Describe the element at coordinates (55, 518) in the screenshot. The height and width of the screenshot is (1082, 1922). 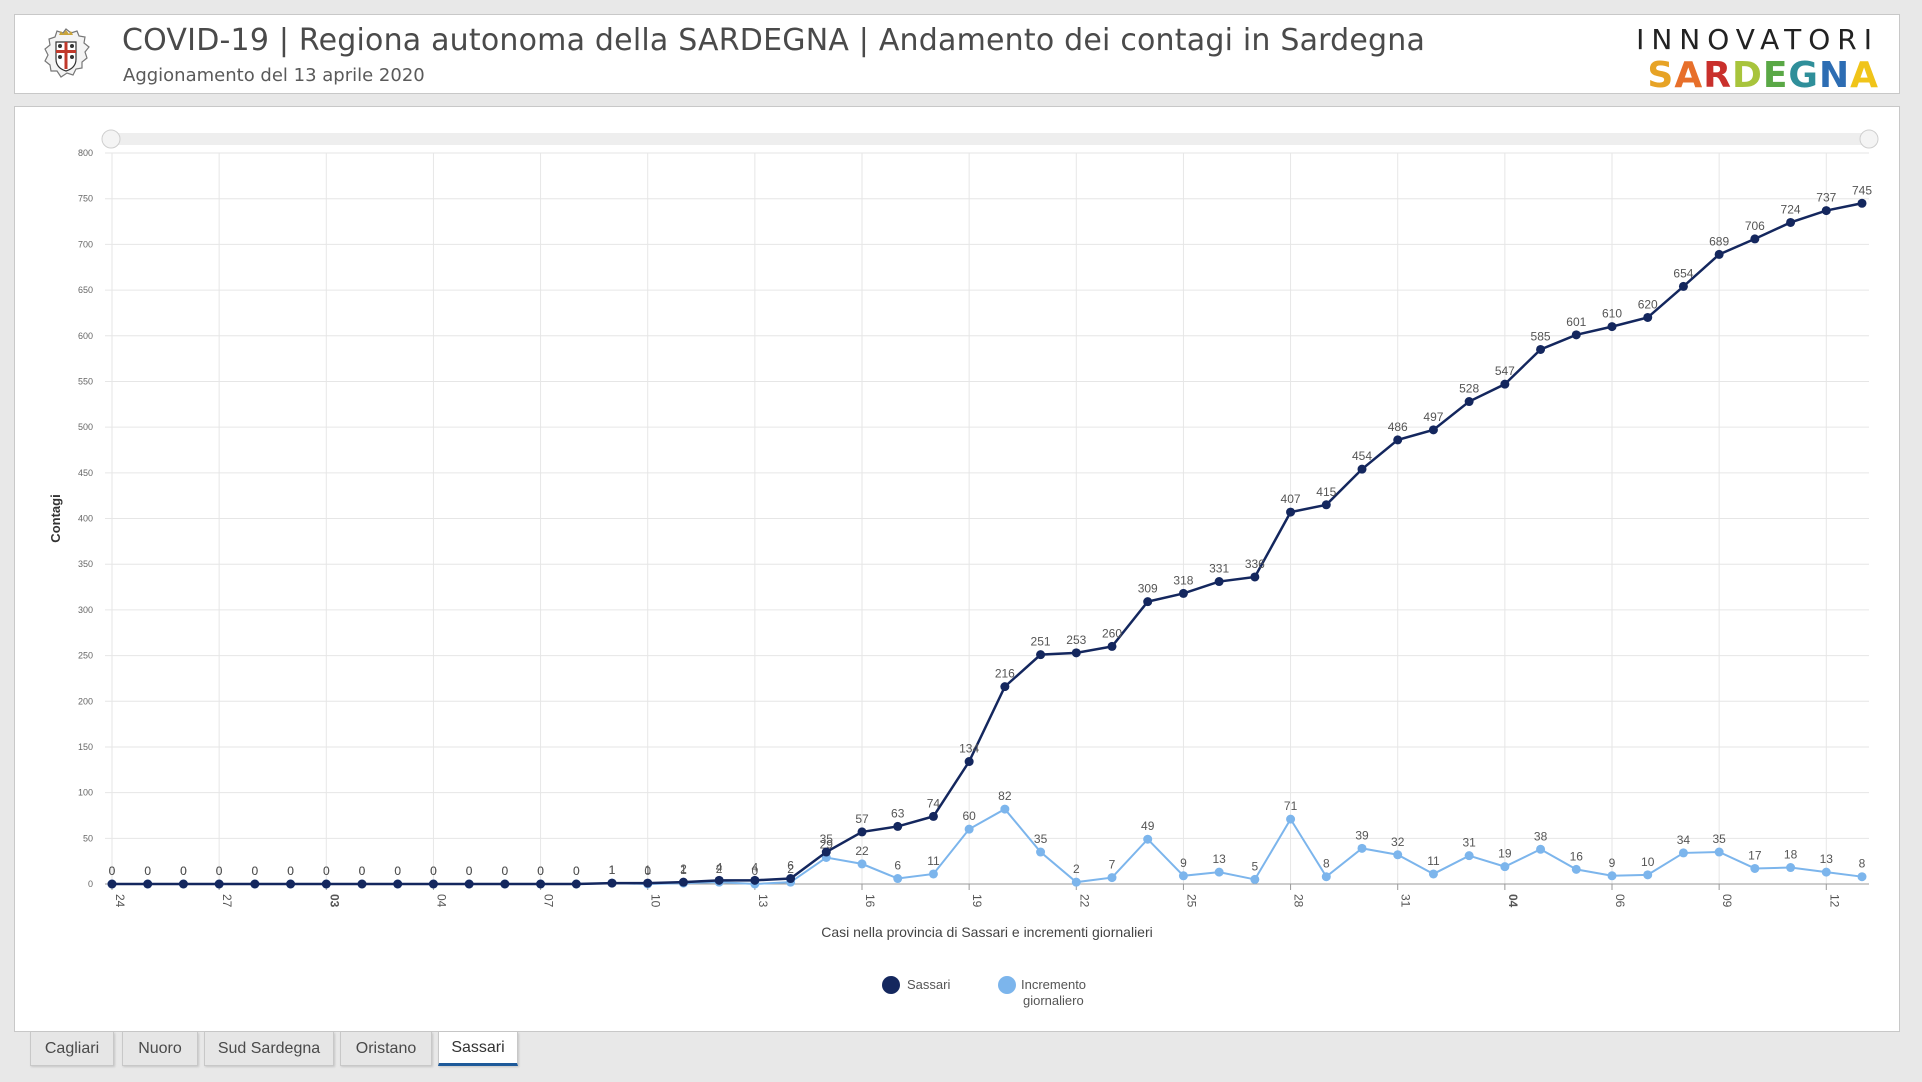
I see `y-axis-title: Contagi` at that location.